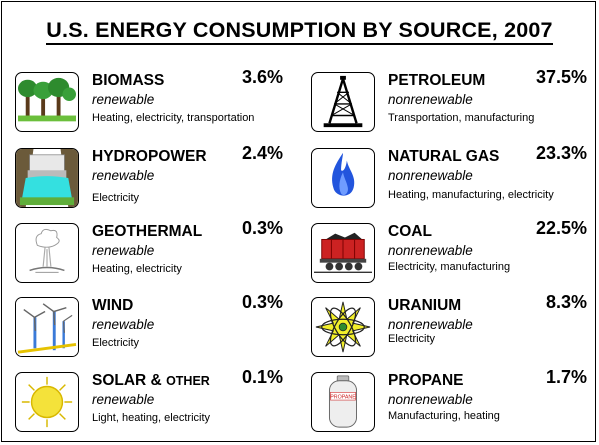  Describe the element at coordinates (151, 380) in the screenshot. I see `source-name: SOLAR & OTHER` at that location.